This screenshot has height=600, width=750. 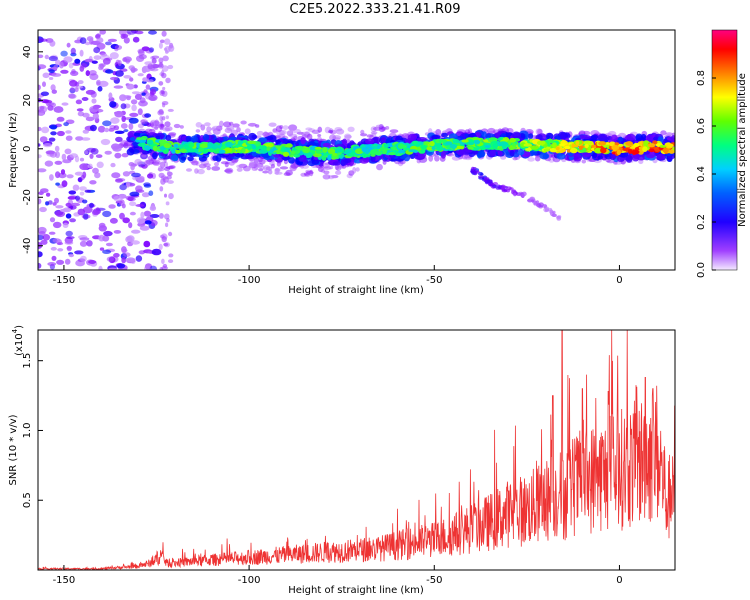 I want to click on snr-x-tick-label: -100, so click(x=249, y=580).